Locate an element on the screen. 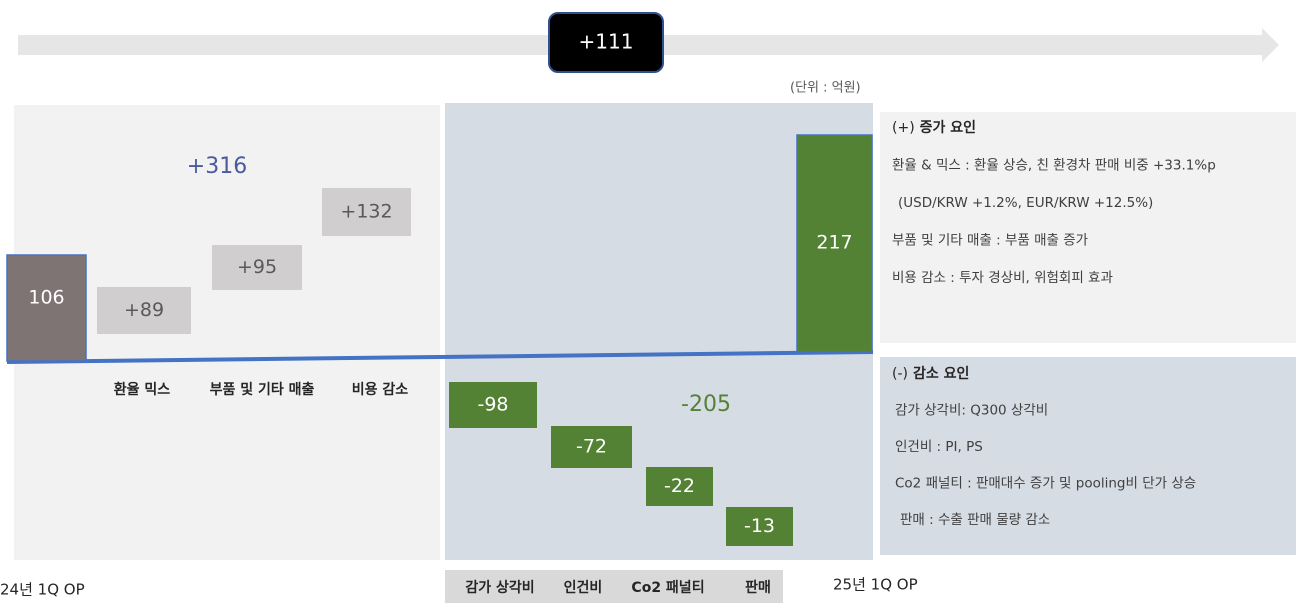 This screenshot has height=607, width=1301. panel-title: (-) 감소 요인 is located at coordinates (930, 373).